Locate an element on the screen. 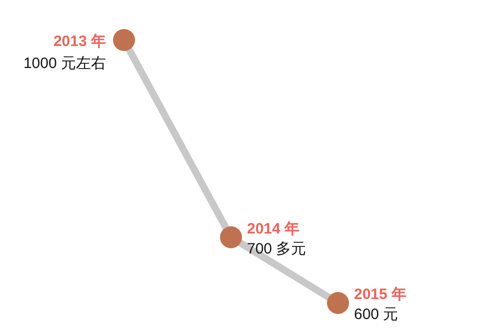 The width and height of the screenshot is (480, 335). x-tick-label: 2014 年 is located at coordinates (273, 229).